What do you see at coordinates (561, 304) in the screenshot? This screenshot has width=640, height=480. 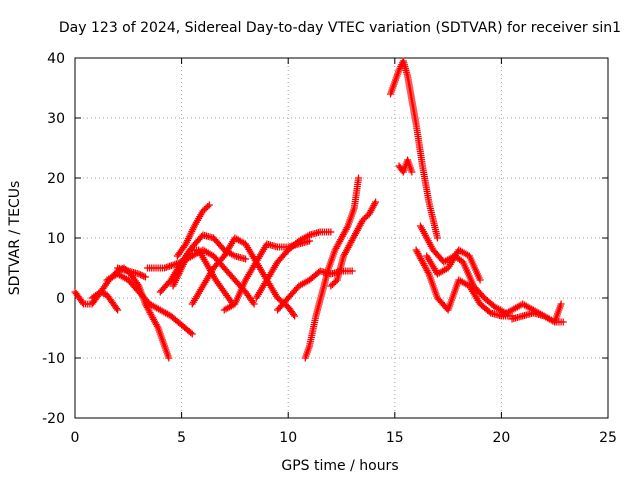 I see `data-point-tail` at bounding box center [561, 304].